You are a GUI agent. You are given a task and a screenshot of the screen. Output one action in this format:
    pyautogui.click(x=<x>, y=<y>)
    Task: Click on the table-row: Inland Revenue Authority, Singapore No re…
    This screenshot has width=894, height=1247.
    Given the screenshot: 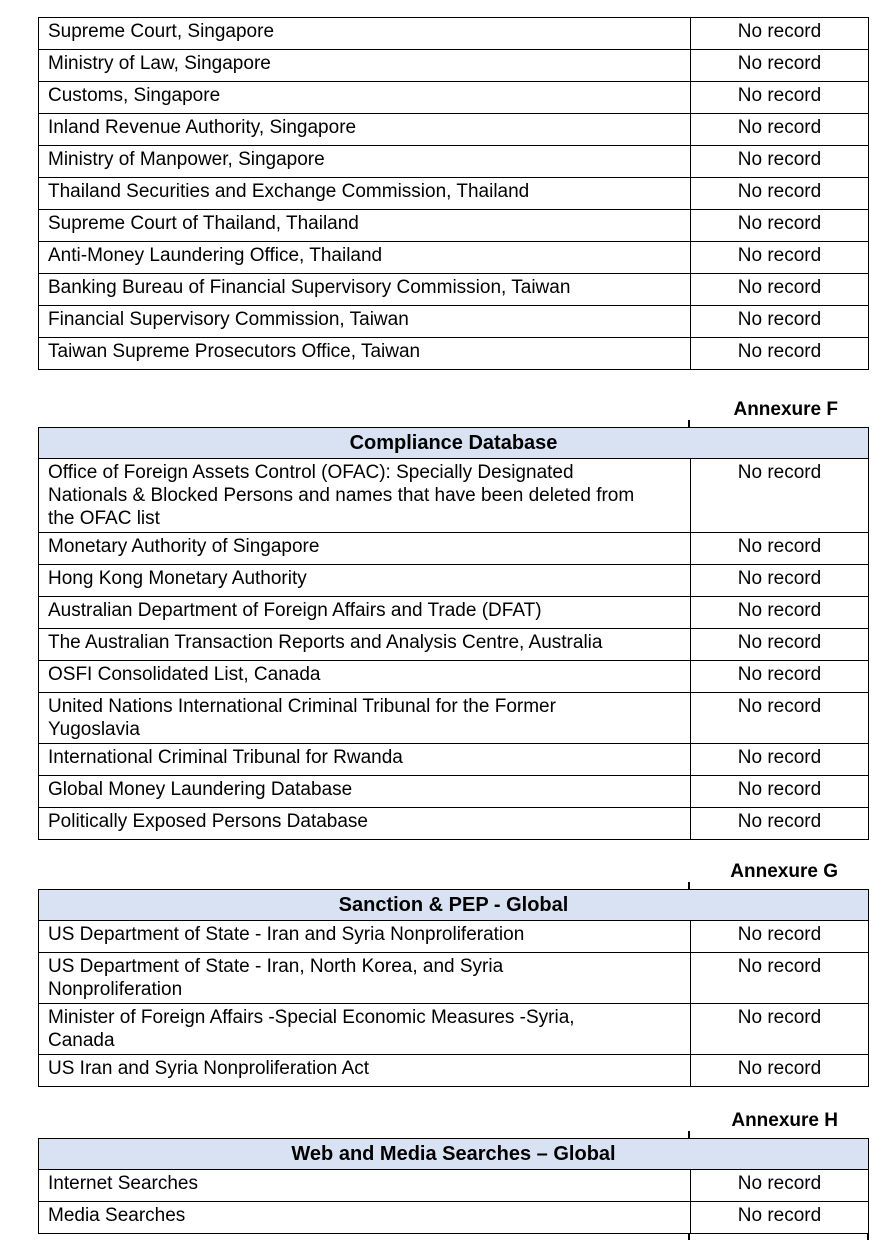 What is the action you would take?
    pyautogui.click(x=453, y=129)
    